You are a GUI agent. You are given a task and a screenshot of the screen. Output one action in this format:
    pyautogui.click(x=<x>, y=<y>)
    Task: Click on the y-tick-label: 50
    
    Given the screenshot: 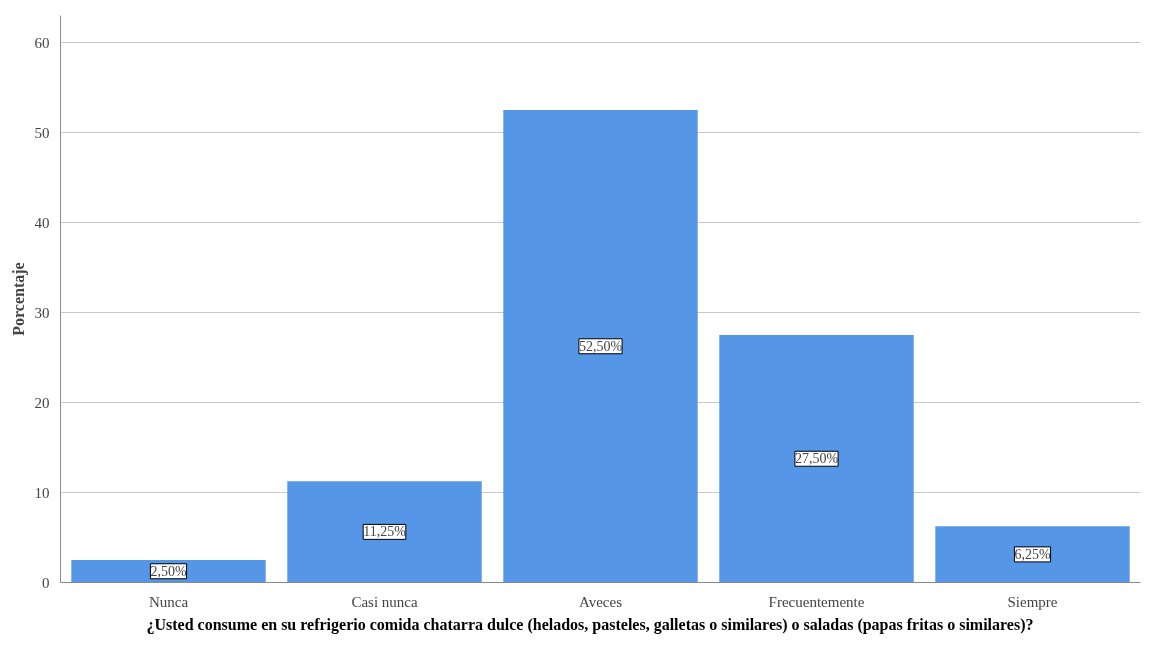 What is the action you would take?
    pyautogui.click(x=42, y=132)
    